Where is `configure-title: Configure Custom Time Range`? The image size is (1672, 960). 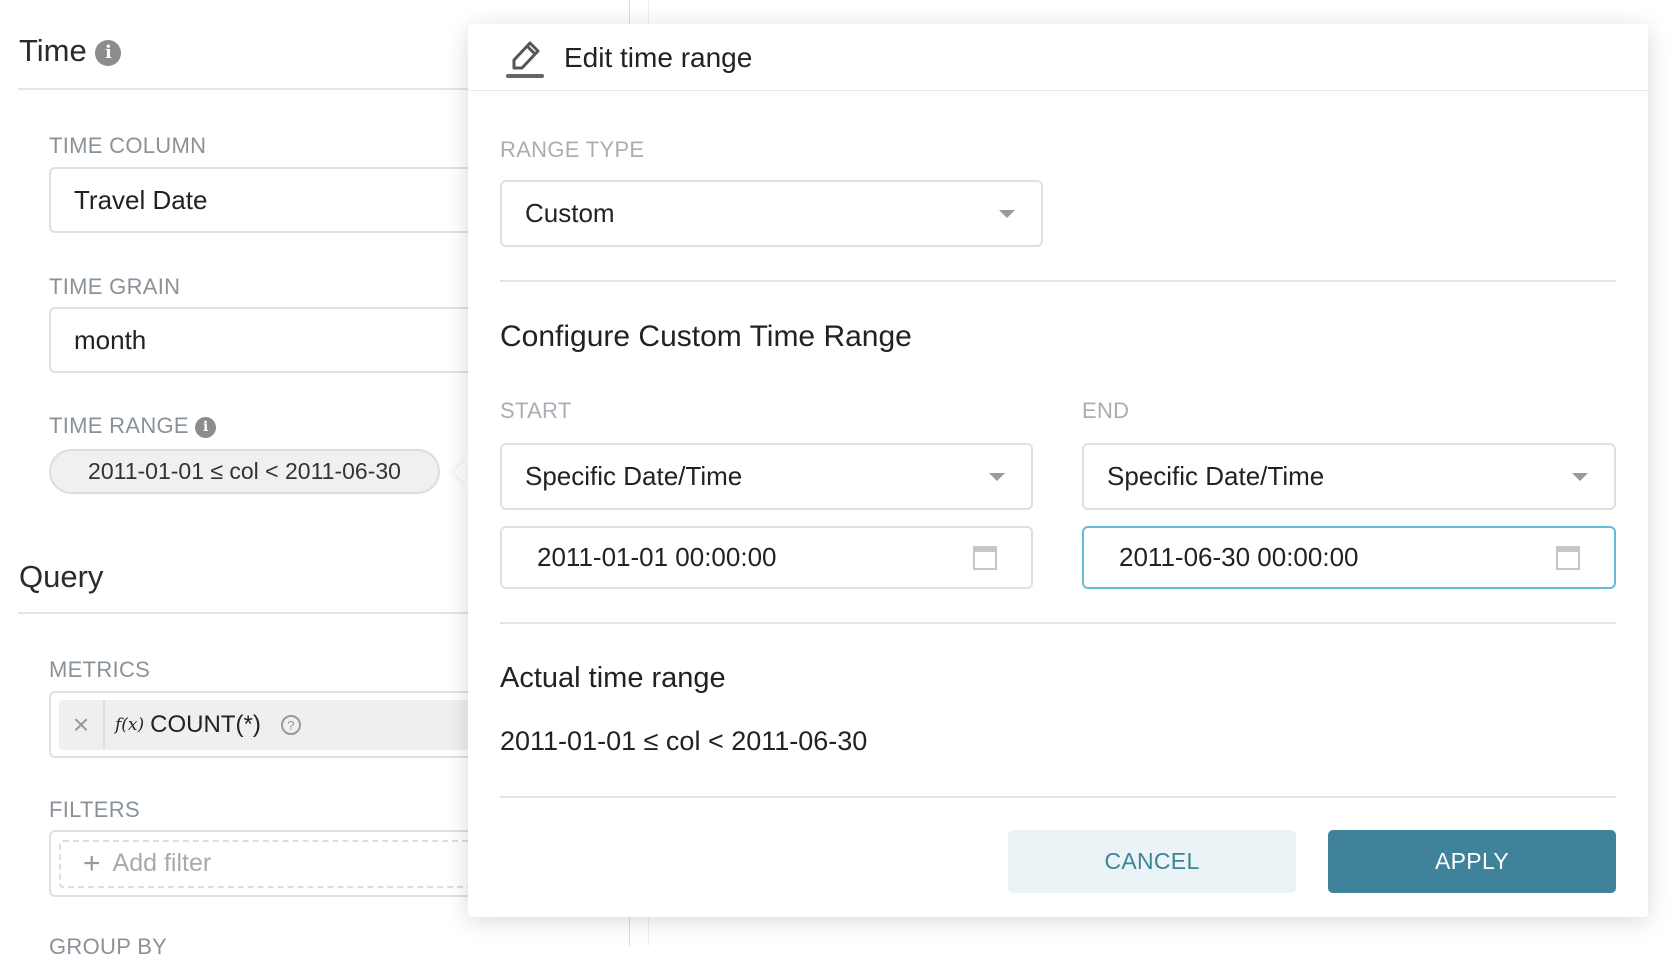
configure-title: Configure Custom Time Range is located at coordinates (706, 336).